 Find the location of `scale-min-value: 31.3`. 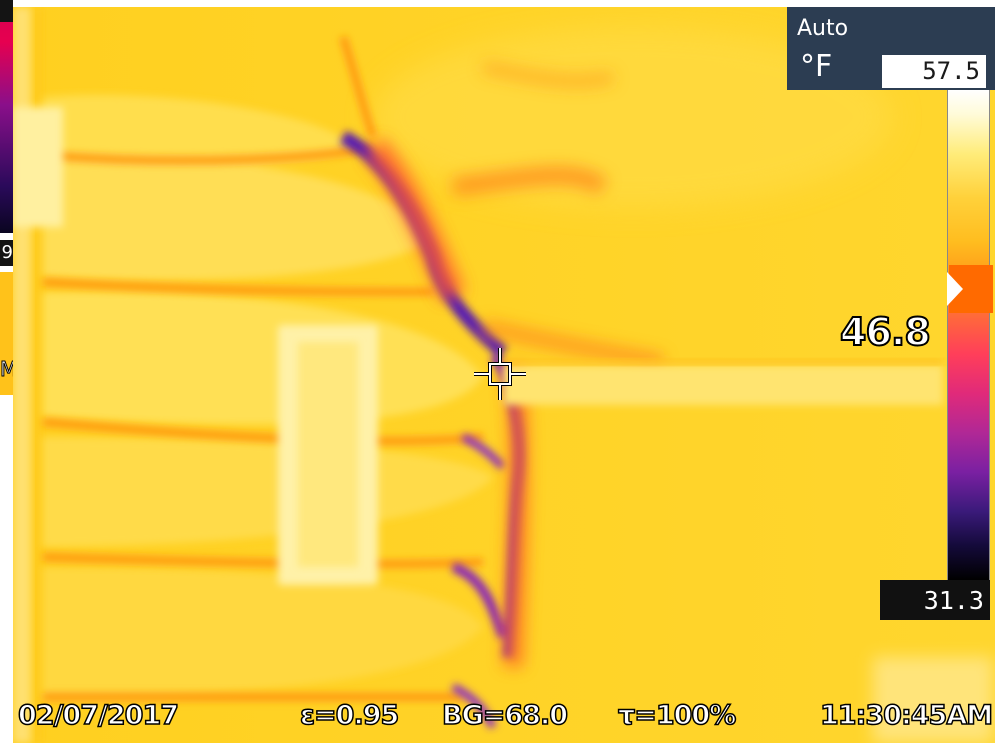

scale-min-value: 31.3 is located at coordinates (935, 600).